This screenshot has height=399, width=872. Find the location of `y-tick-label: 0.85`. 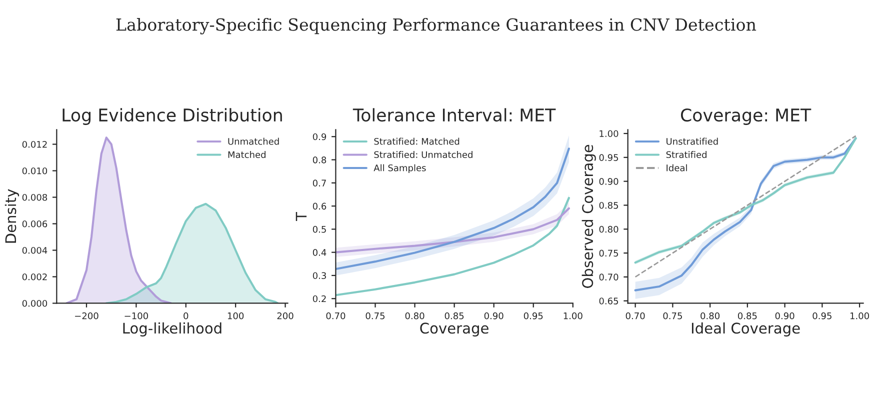

y-tick-label: 0.85 is located at coordinates (608, 205).